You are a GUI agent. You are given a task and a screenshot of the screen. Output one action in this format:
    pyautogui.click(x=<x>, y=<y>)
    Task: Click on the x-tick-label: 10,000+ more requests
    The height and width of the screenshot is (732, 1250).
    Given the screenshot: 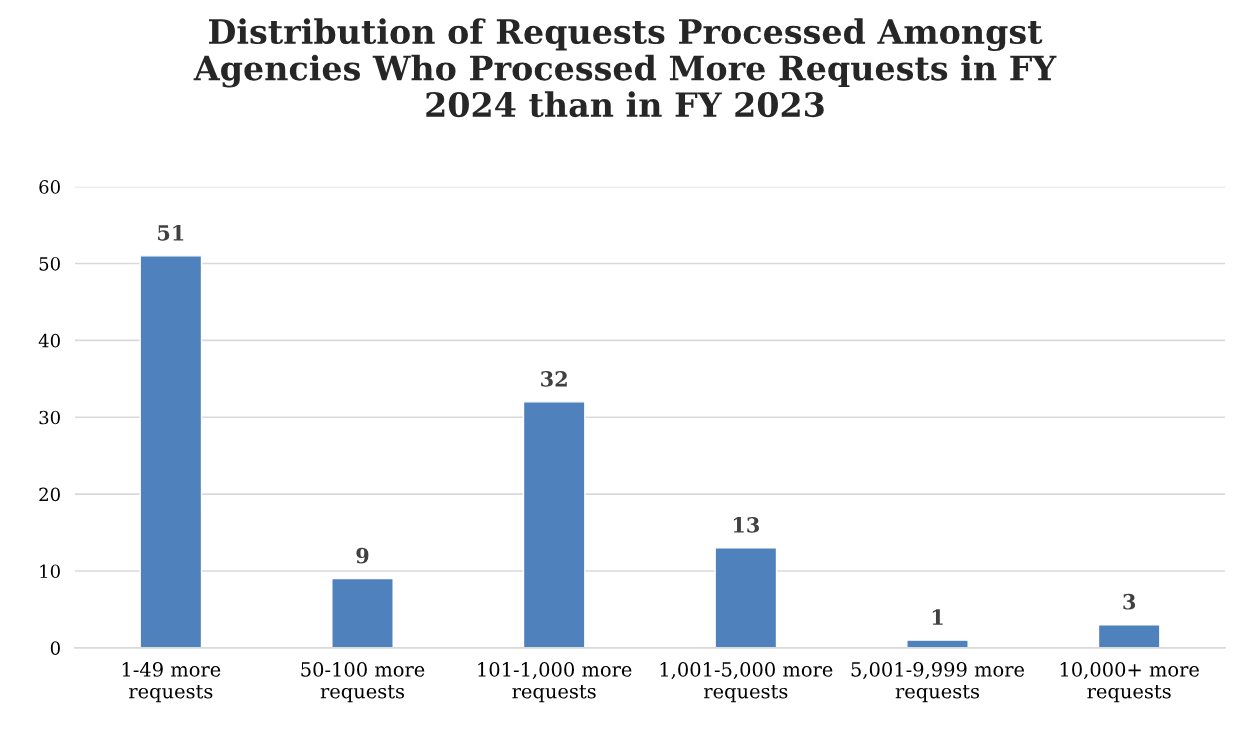 What is the action you would take?
    pyautogui.click(x=1129, y=682)
    